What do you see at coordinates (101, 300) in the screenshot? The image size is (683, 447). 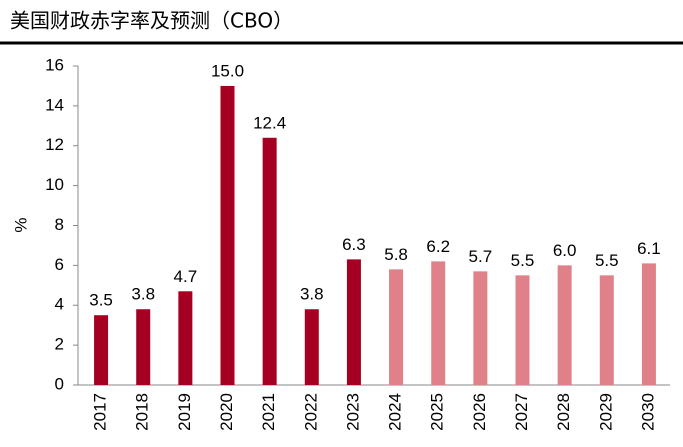 I see `data-label: 3.5` at bounding box center [101, 300].